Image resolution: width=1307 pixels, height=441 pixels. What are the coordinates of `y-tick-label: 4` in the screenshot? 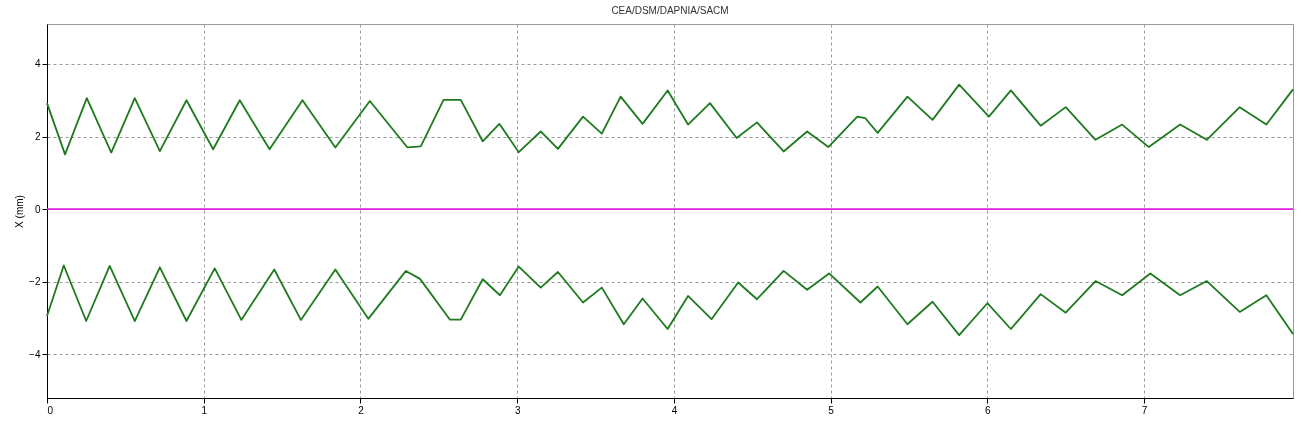 It's located at (37, 64).